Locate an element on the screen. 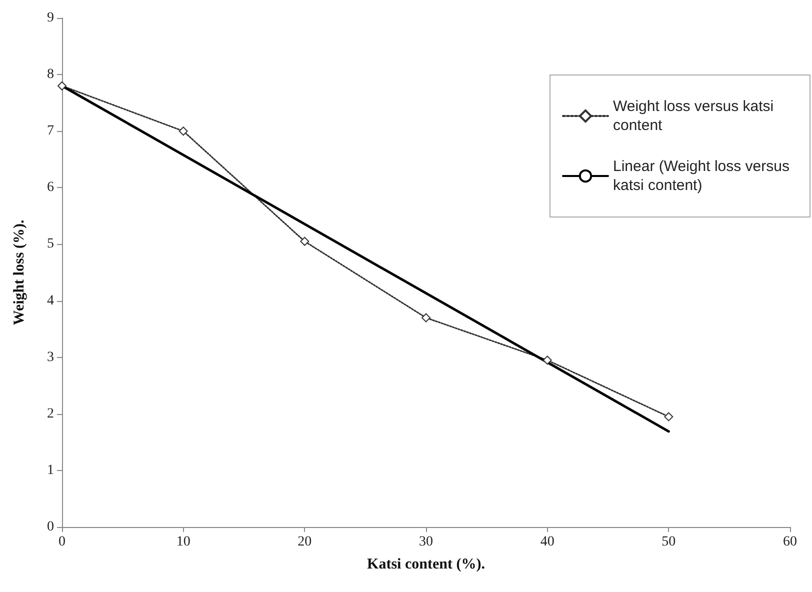  x-tick-label: 20 is located at coordinates (305, 542).